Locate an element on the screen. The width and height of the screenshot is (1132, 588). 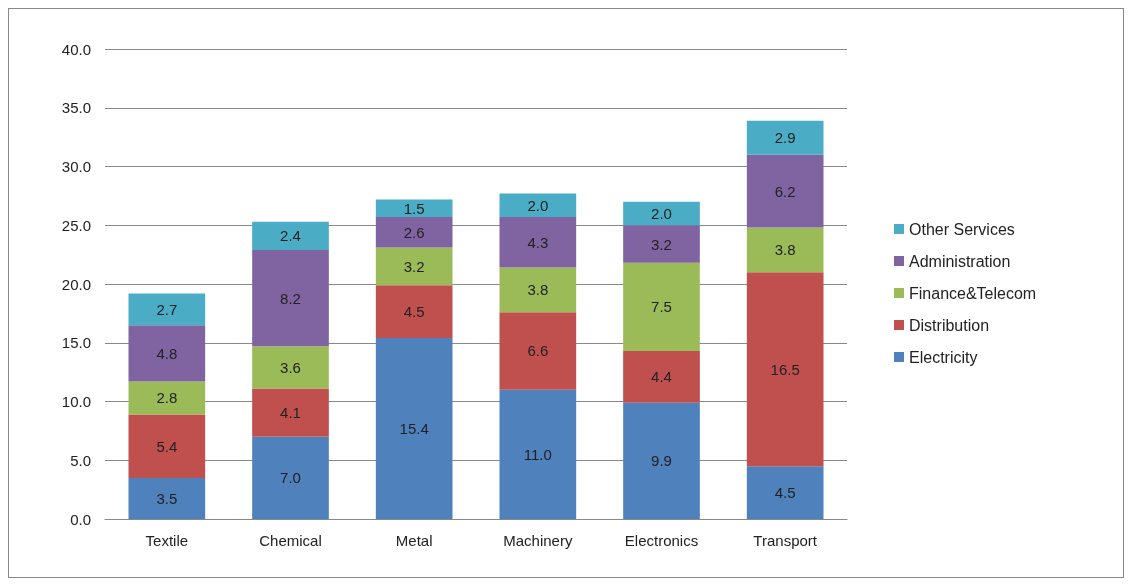
y-tick-label: 0.0 is located at coordinates (80, 519).